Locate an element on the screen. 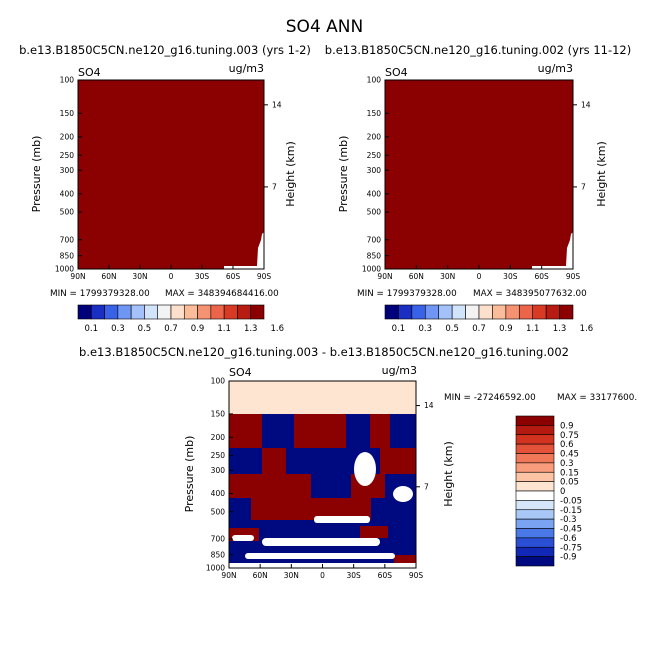 This screenshot has height=649, width=649. y-tick-label: 200 is located at coordinates (67, 136).